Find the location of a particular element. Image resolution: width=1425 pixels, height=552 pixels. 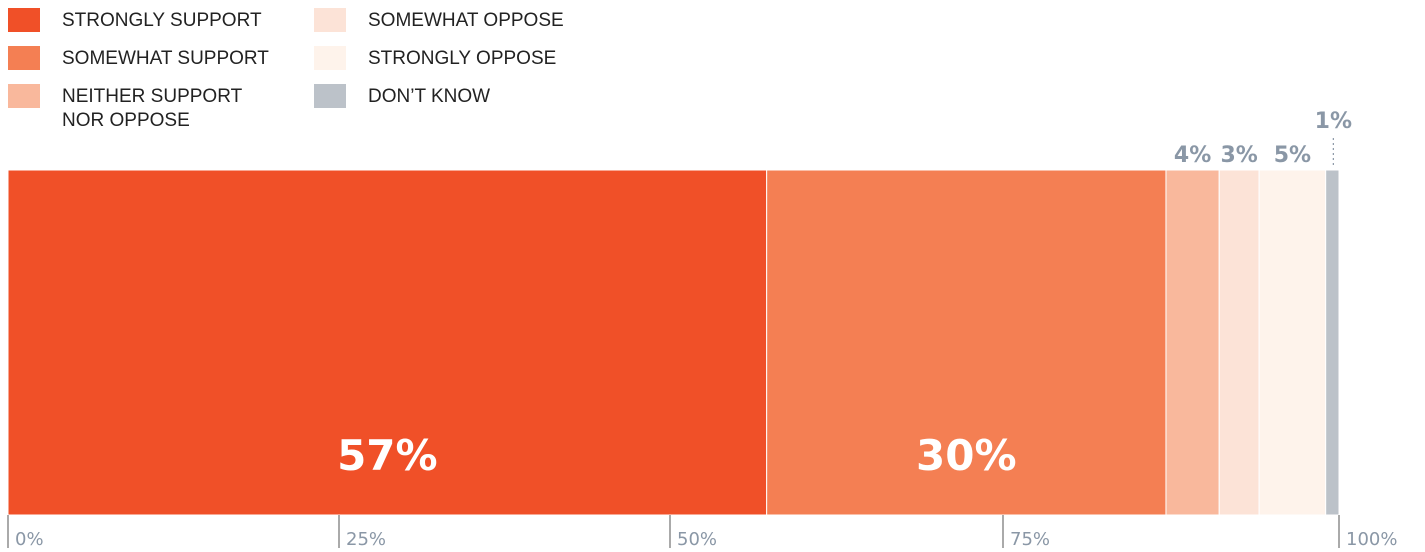

value-label-4: 5% is located at coordinates (1292, 155).